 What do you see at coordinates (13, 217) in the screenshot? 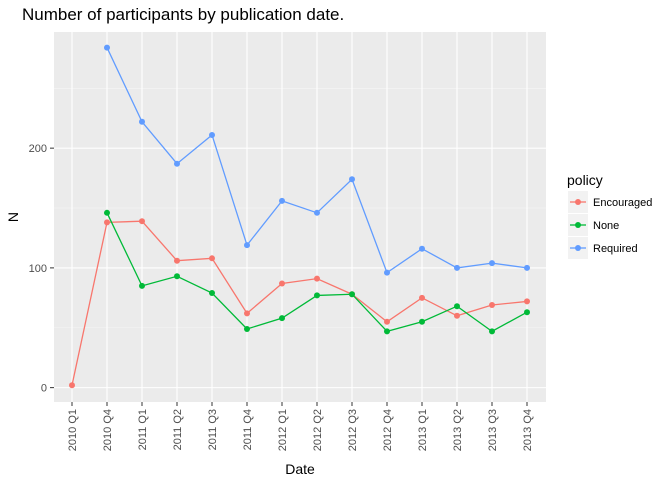
I see `y-axis-label: N` at bounding box center [13, 217].